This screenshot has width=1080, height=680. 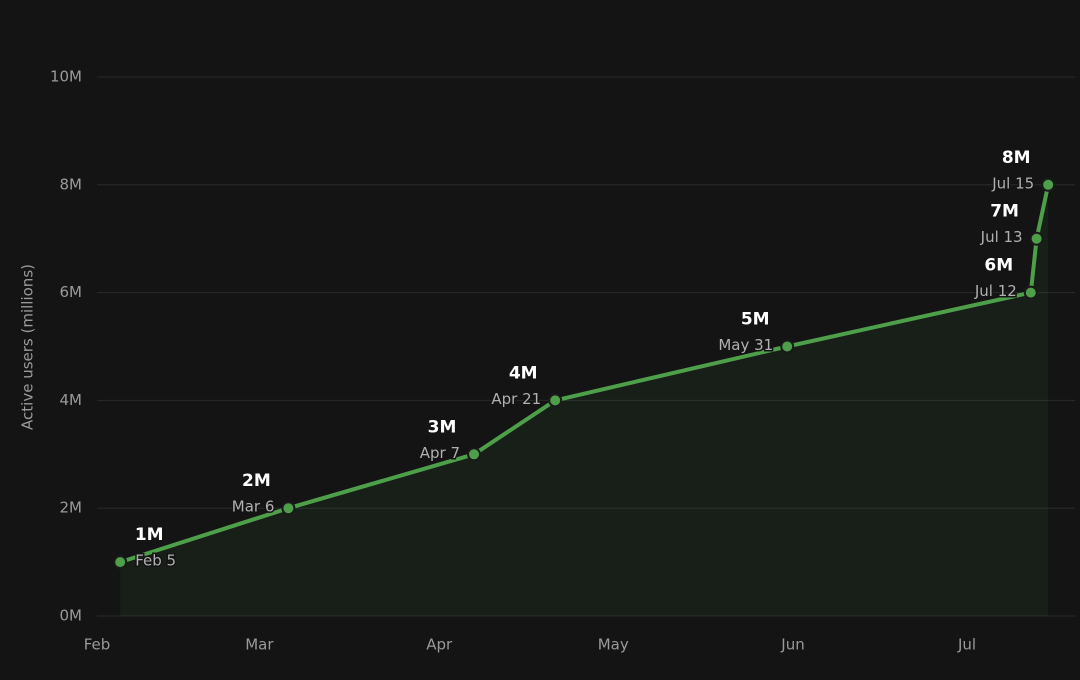 I want to click on date-label: Apr 7, so click(x=440, y=453).